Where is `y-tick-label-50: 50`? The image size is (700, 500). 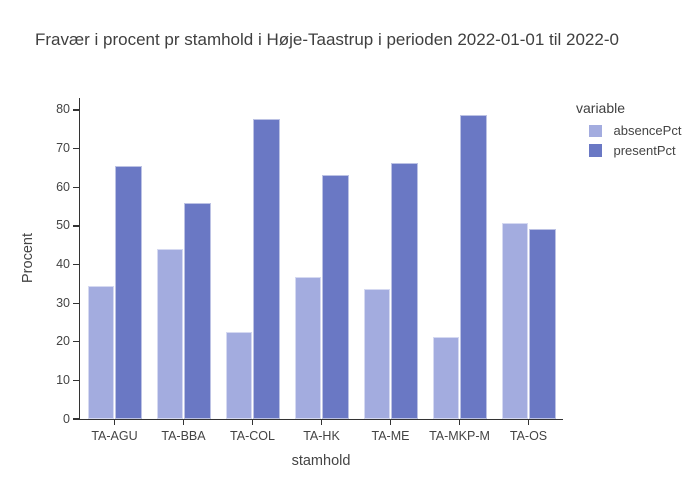
y-tick-label-50: 50 is located at coordinates (63, 225).